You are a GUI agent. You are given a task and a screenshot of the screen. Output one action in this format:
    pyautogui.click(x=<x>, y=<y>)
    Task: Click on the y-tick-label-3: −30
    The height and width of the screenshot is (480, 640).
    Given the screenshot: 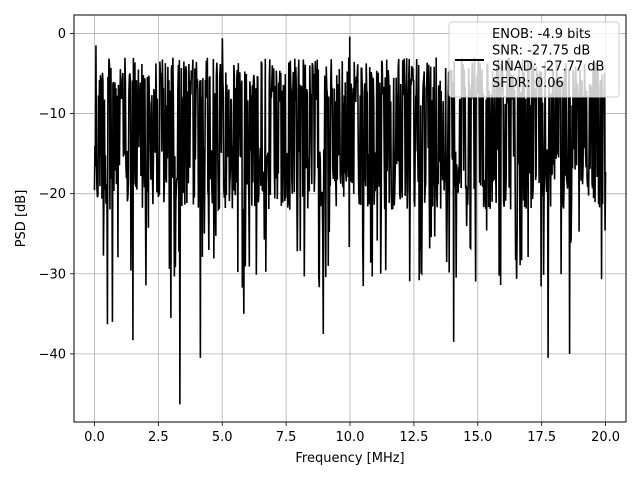 What is the action you would take?
    pyautogui.click(x=52, y=274)
    